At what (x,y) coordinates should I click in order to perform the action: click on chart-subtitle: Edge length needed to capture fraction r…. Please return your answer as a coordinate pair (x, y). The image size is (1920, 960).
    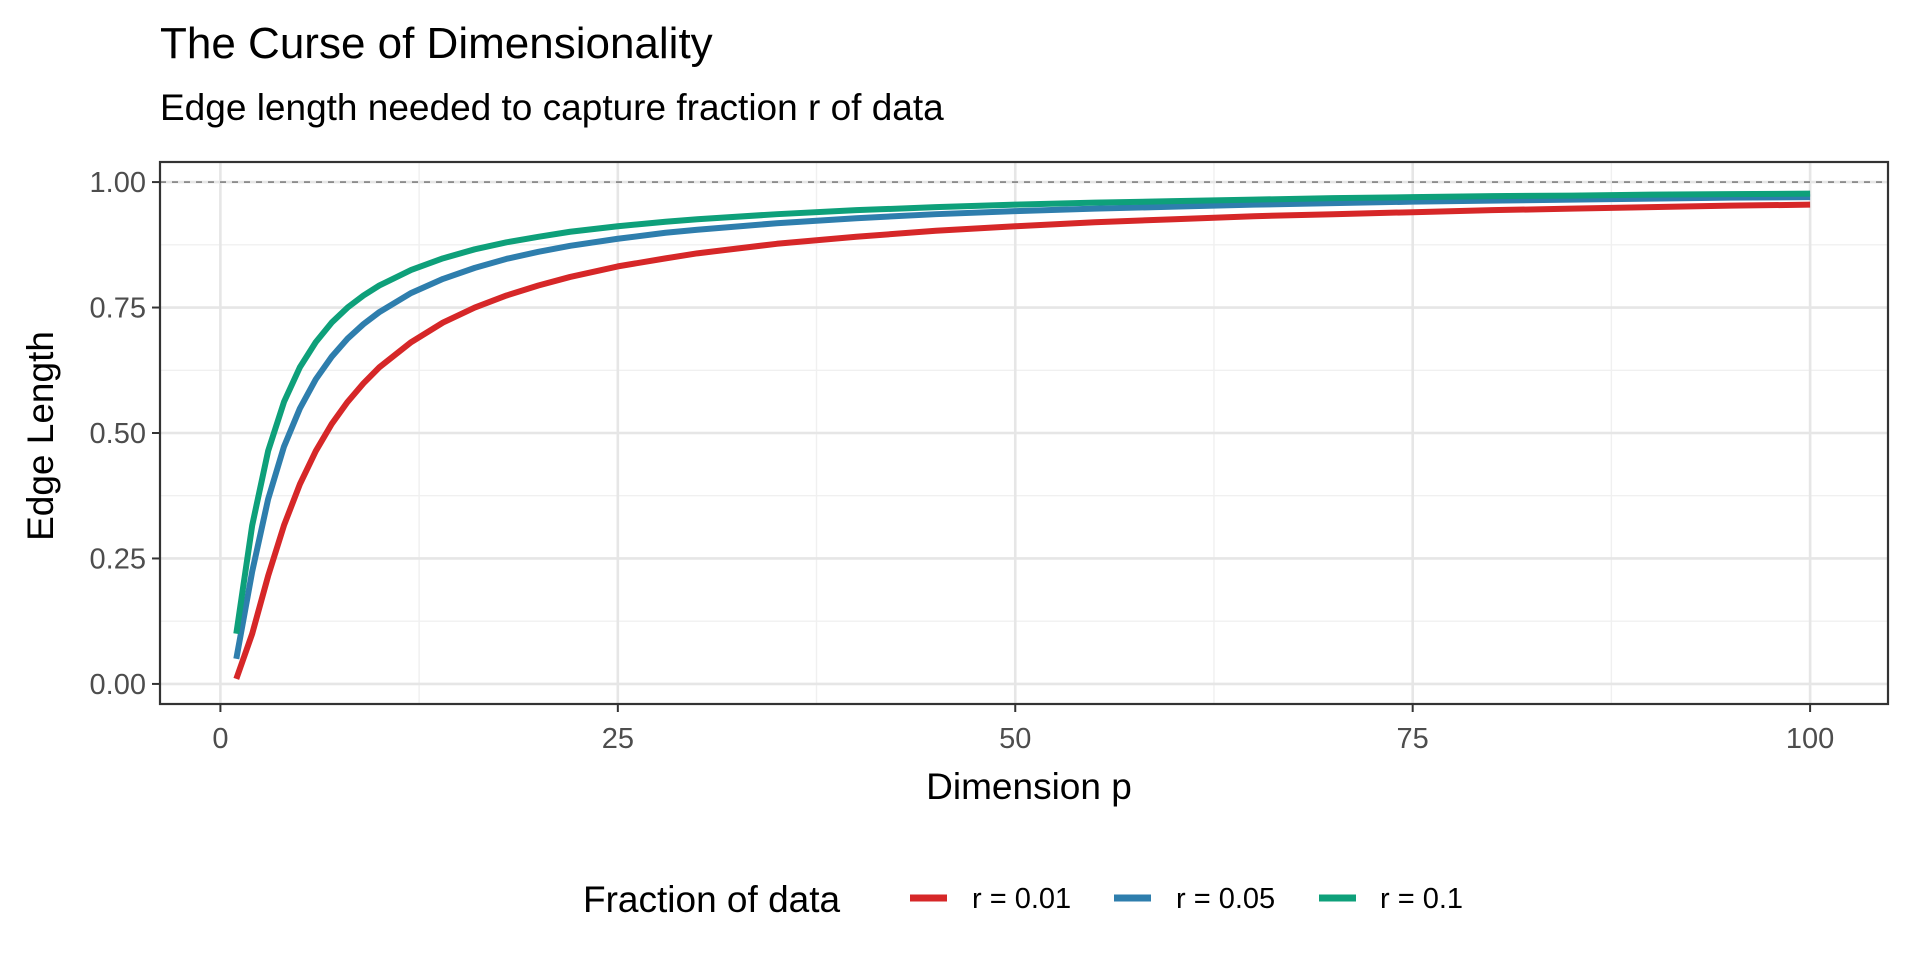
    Looking at the image, I should click on (552, 107).